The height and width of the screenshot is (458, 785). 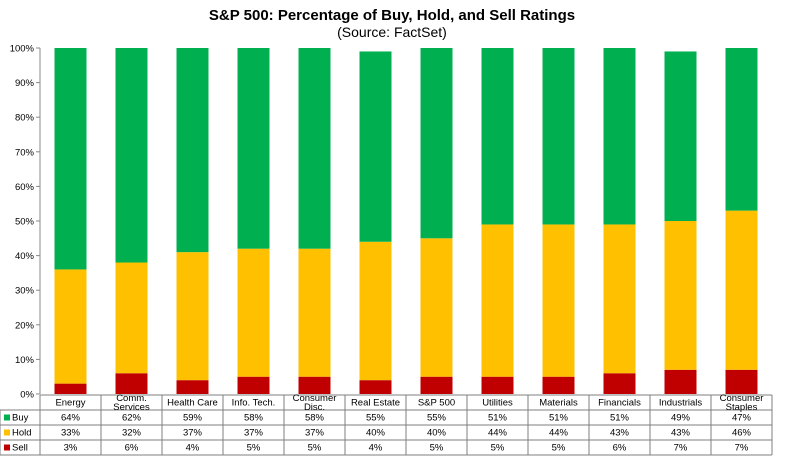 I want to click on category-label: Comm. Services, so click(x=131, y=403).